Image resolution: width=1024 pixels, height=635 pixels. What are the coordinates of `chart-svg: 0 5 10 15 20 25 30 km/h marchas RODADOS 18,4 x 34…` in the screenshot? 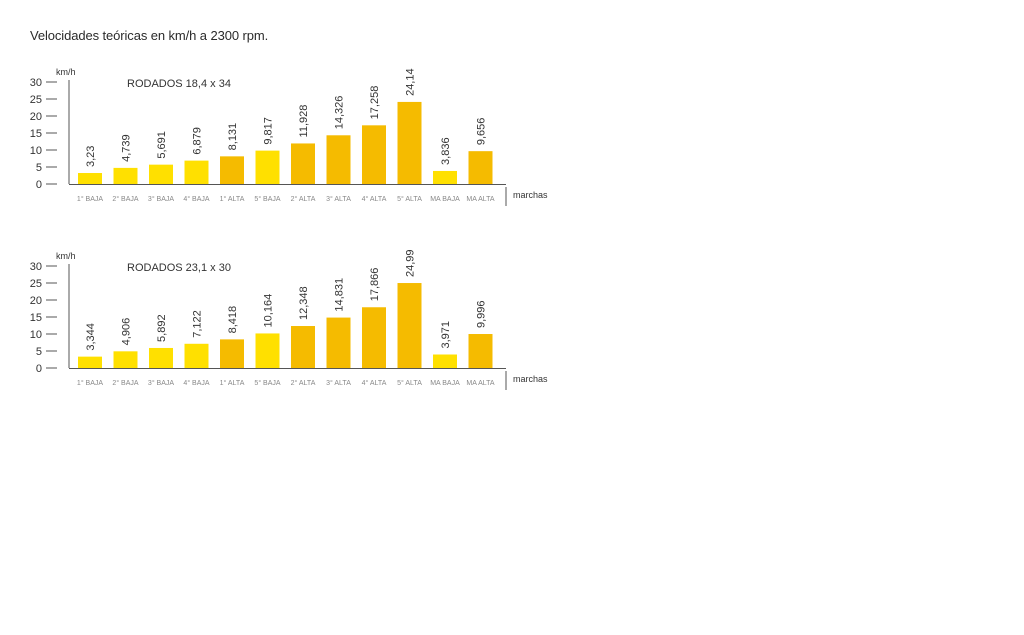 It's located at (289, 136).